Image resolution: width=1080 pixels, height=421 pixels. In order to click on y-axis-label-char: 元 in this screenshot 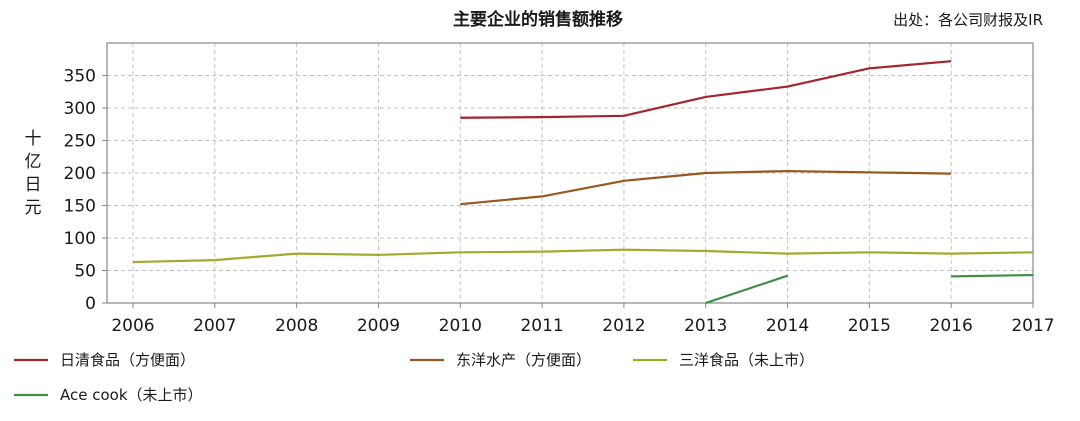, I will do `click(33, 208)`.